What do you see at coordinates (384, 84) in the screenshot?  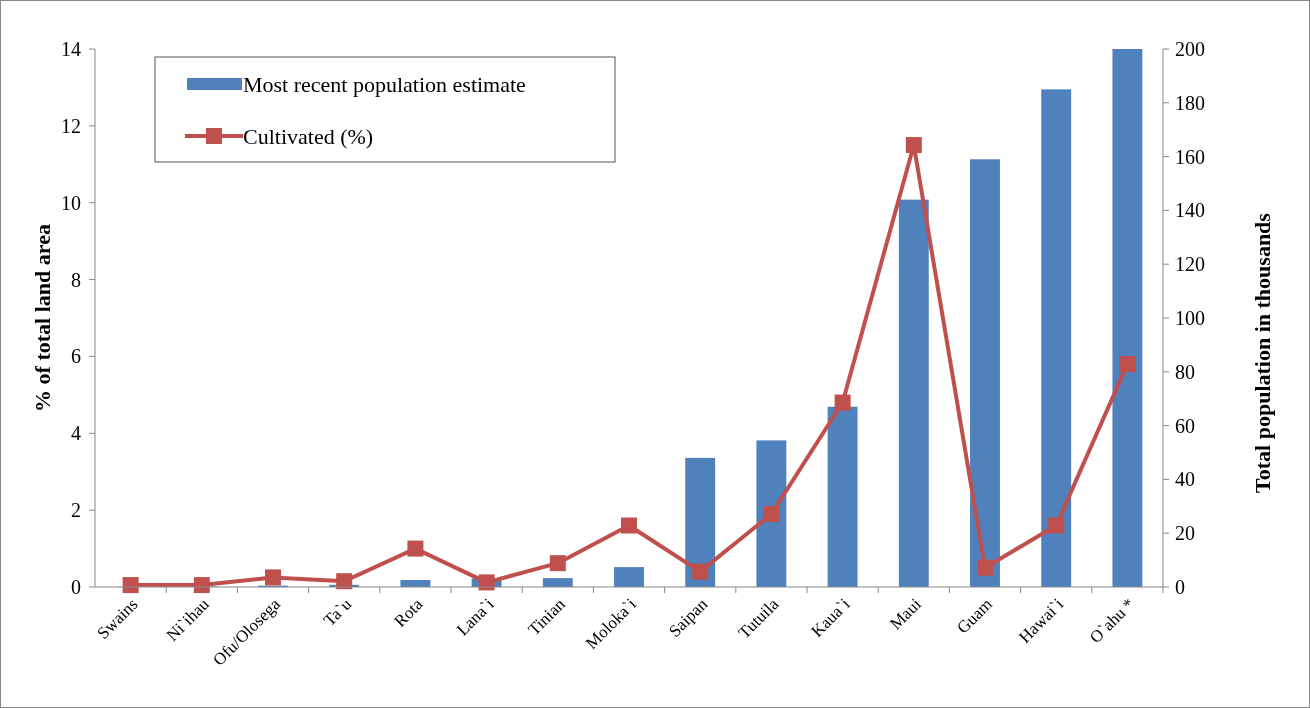 I see `legend-label: Most recent population estimate` at bounding box center [384, 84].